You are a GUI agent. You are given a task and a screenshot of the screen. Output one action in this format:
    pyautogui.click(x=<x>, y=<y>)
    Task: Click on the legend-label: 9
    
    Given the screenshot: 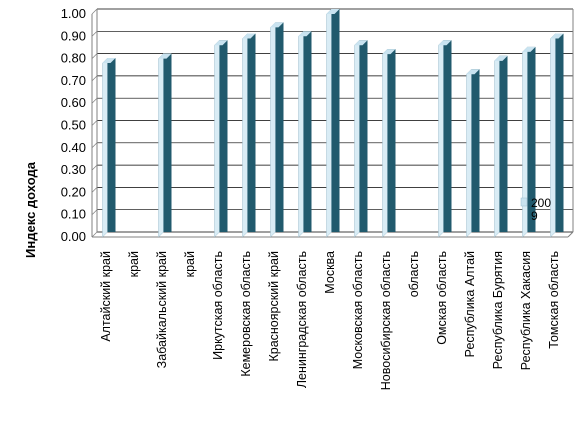 What is the action you would take?
    pyautogui.click(x=534, y=216)
    